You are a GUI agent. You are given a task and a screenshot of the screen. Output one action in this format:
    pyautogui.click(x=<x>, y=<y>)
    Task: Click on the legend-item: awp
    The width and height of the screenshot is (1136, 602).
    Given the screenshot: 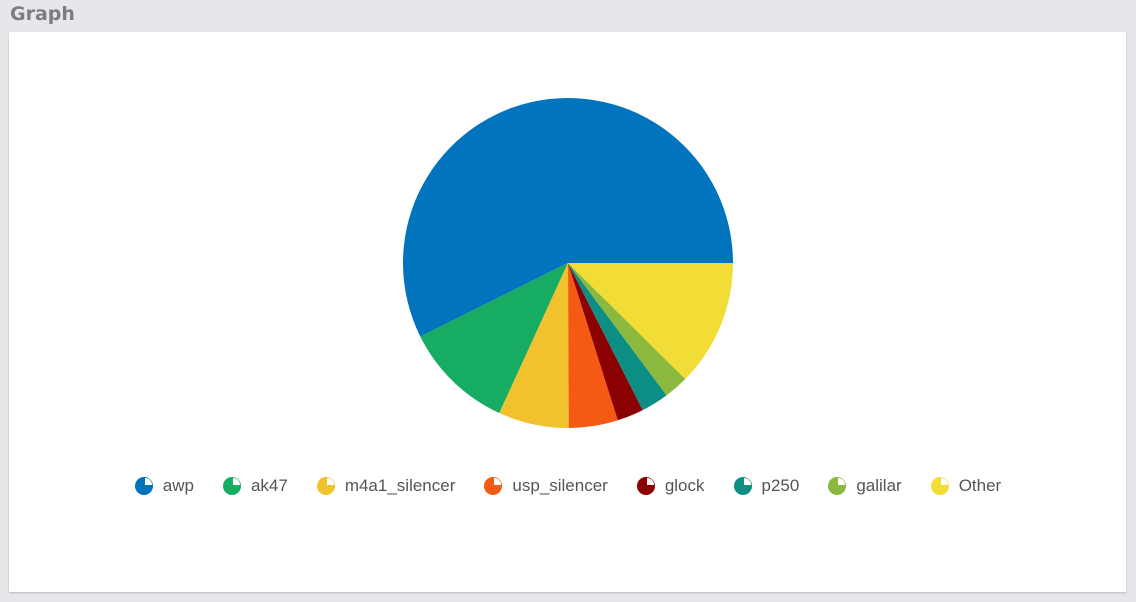 What is the action you would take?
    pyautogui.click(x=164, y=486)
    